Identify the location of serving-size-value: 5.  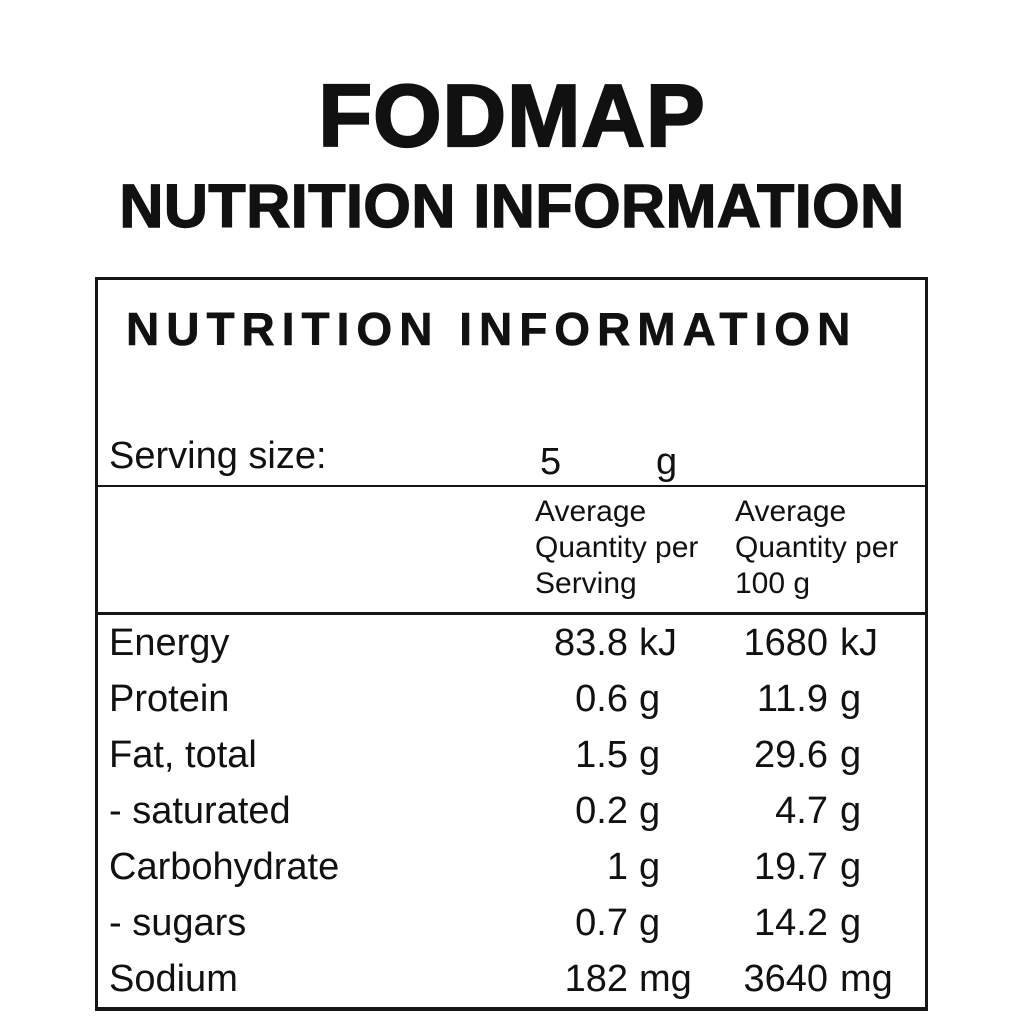
(551, 462).